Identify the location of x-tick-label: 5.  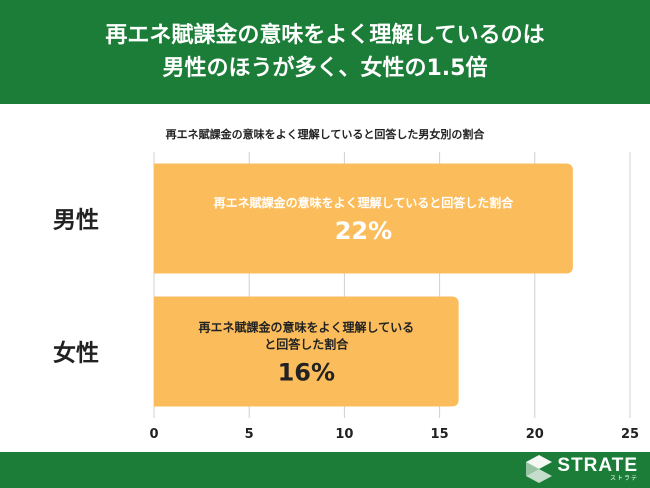
(249, 434).